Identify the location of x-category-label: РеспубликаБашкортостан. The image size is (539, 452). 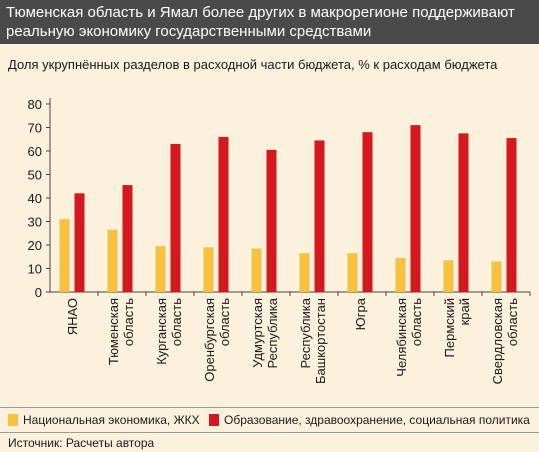
(313, 340).